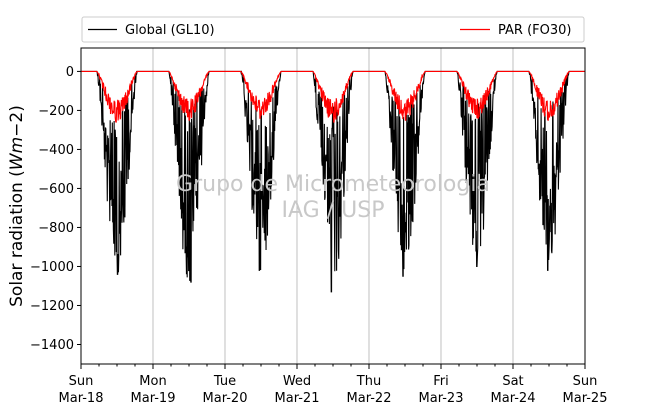 The height and width of the screenshot is (409, 650). Describe the element at coordinates (56, 111) in the screenshot. I see `y-tick-label: −200` at that location.